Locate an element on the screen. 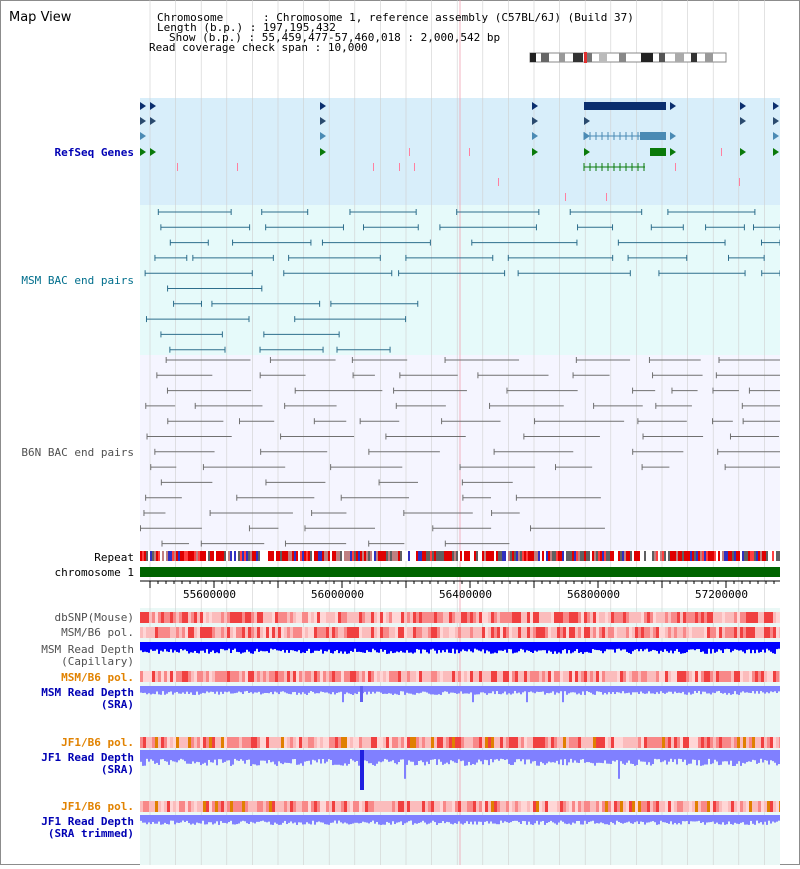  msm-depth-capillary-label-1: MSM Read Depth is located at coordinates (87, 649).